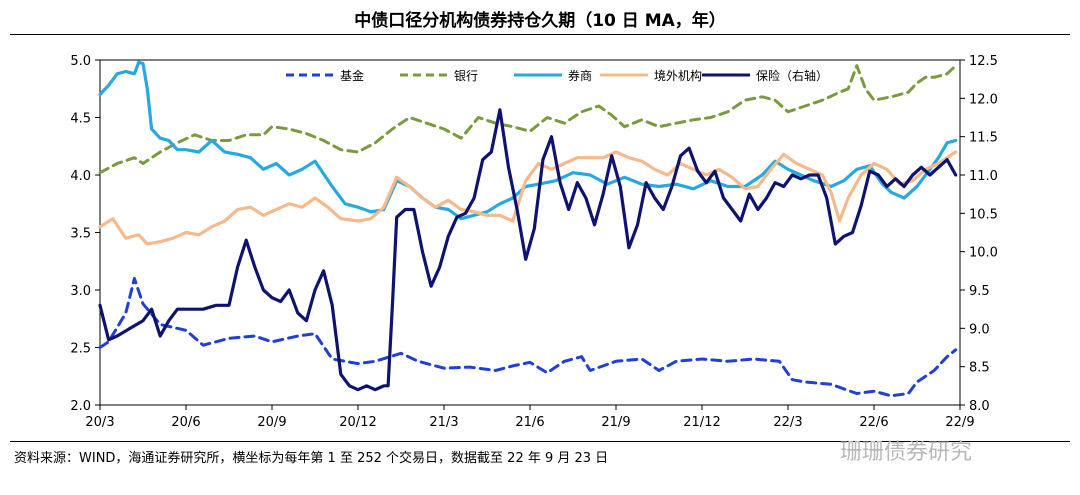 This screenshot has height=495, width=1080. Describe the element at coordinates (352, 75) in the screenshot. I see `legend-label-0: 基金` at that location.